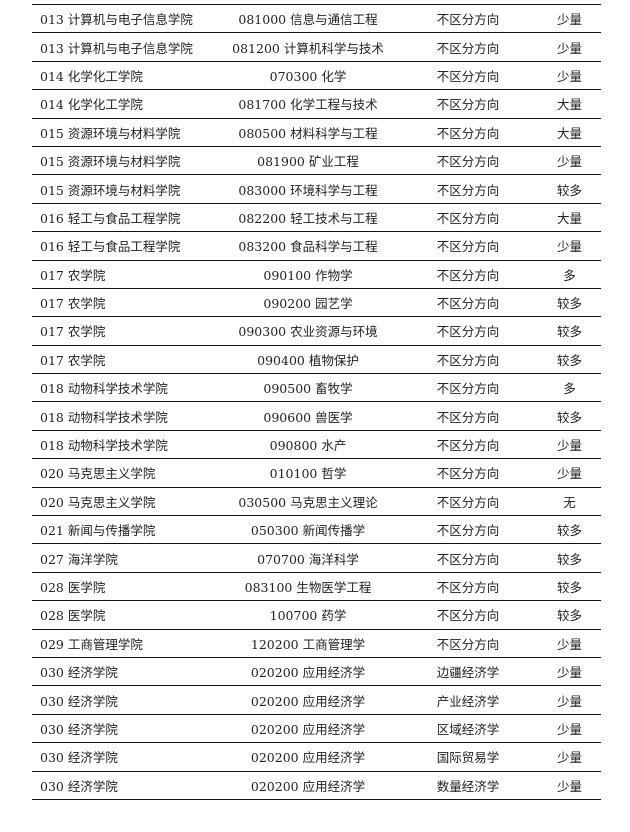 The image size is (630, 832). What do you see at coordinates (569, 274) in the screenshot?
I see `quota-cell: 多` at bounding box center [569, 274].